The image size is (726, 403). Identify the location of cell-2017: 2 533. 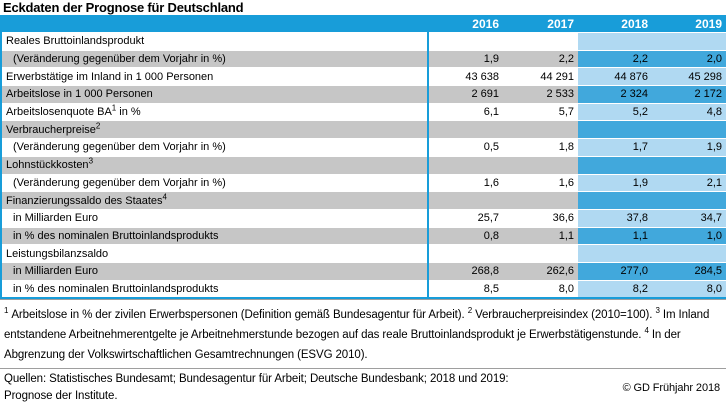
(540, 94).